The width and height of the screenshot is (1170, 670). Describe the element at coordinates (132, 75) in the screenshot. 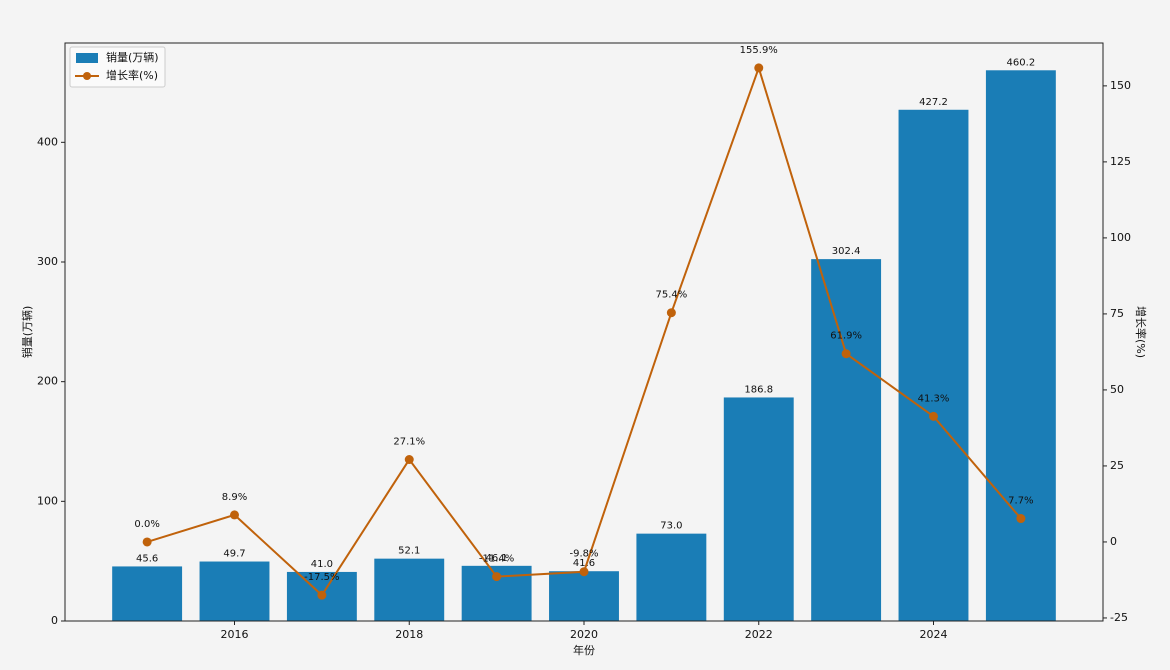

I see `legend-label: 增长率(%)` at that location.